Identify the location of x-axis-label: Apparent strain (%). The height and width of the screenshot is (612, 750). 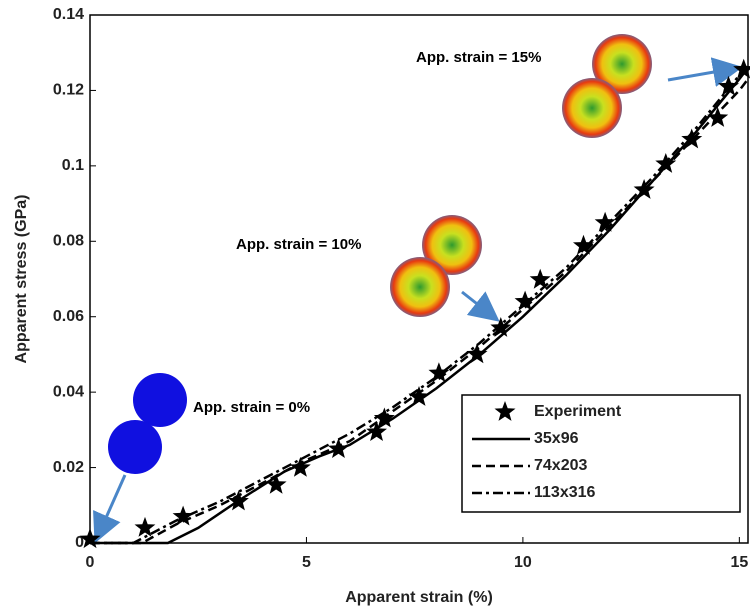
(419, 597).